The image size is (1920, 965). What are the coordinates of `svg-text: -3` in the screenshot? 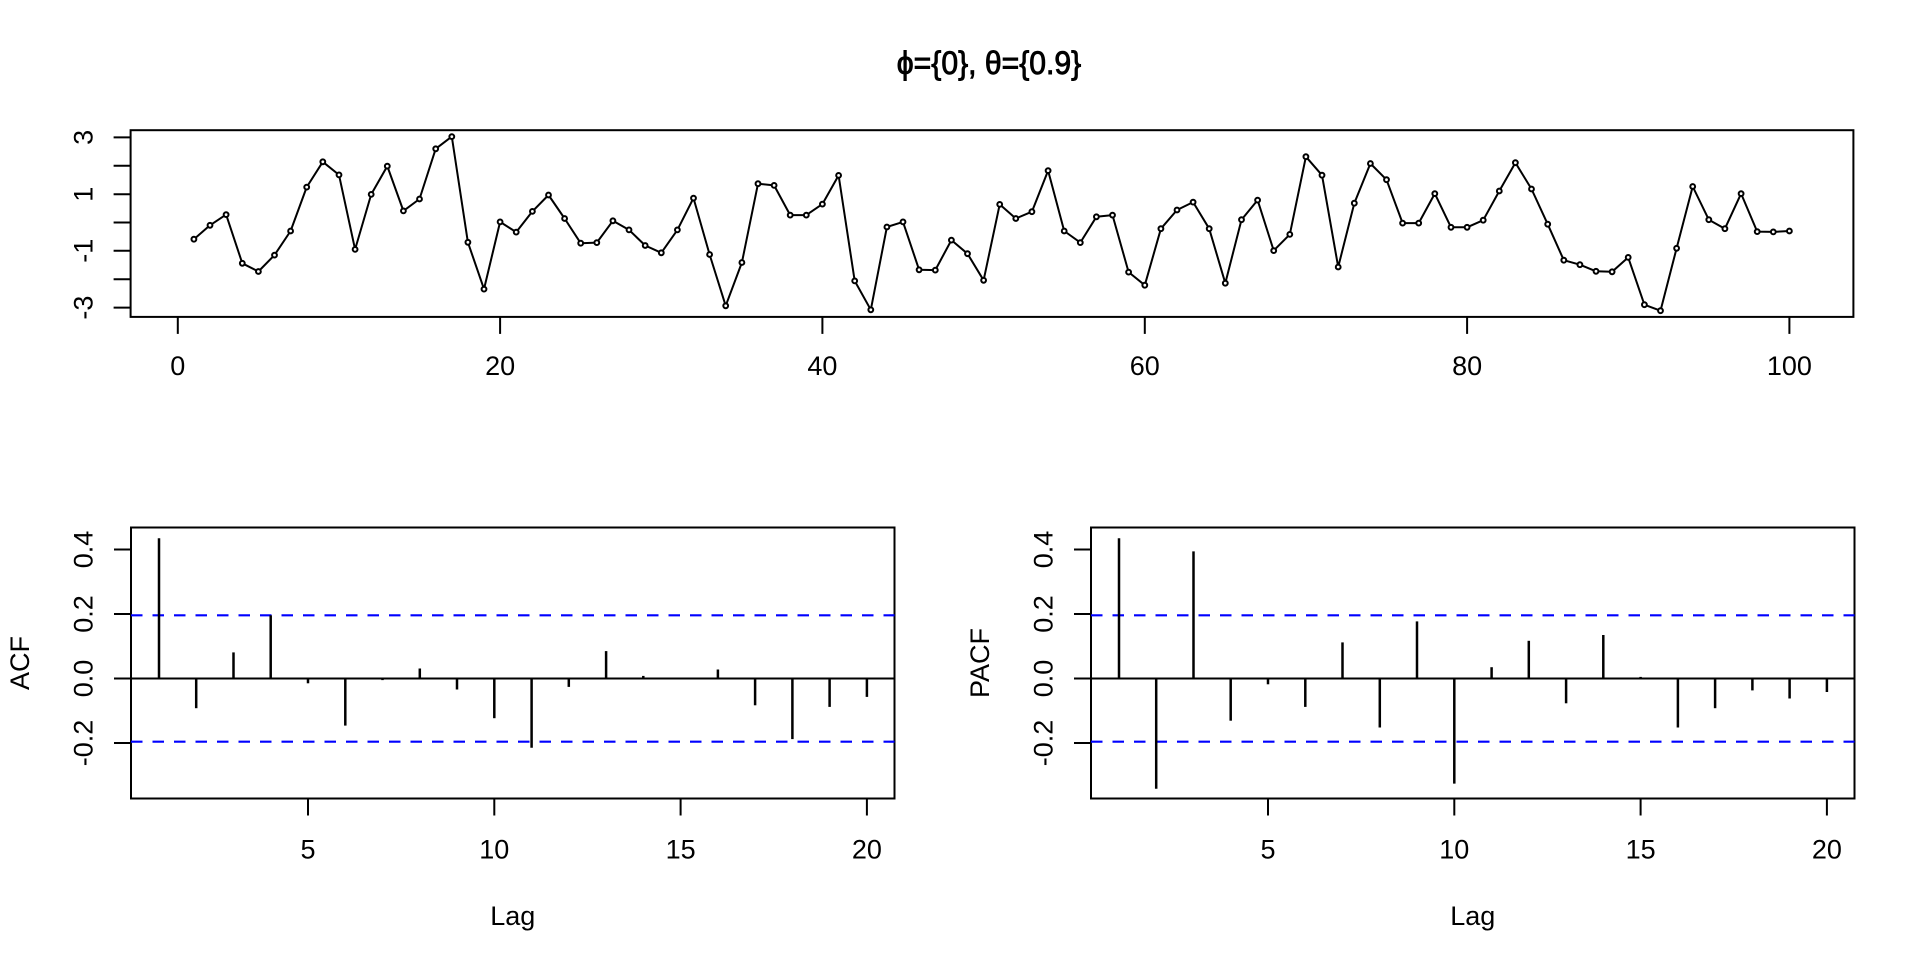 It's located at (84, 308).